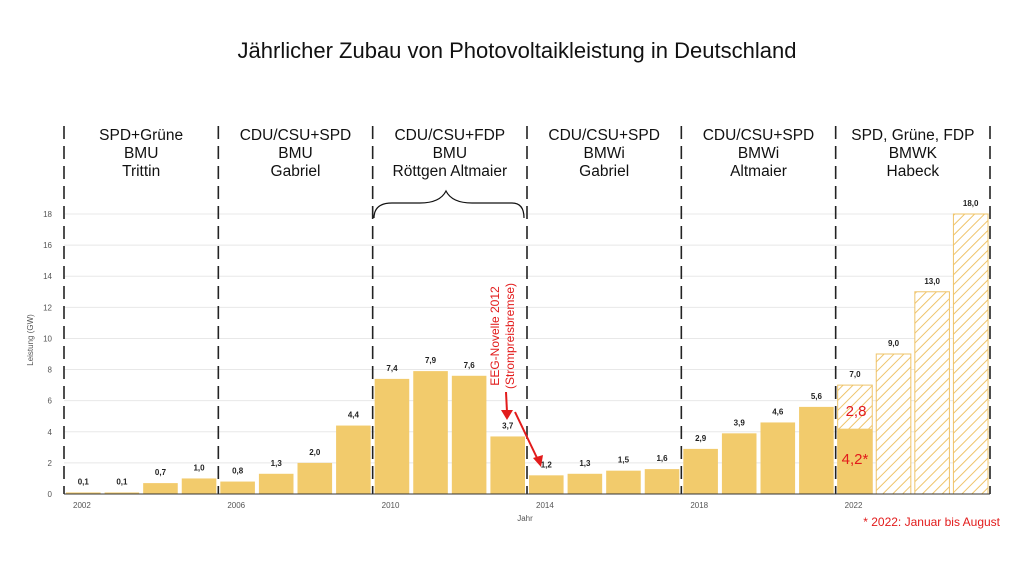  Describe the element at coordinates (161, 472) in the screenshot. I see `data-label-2004: 0,7` at that location.